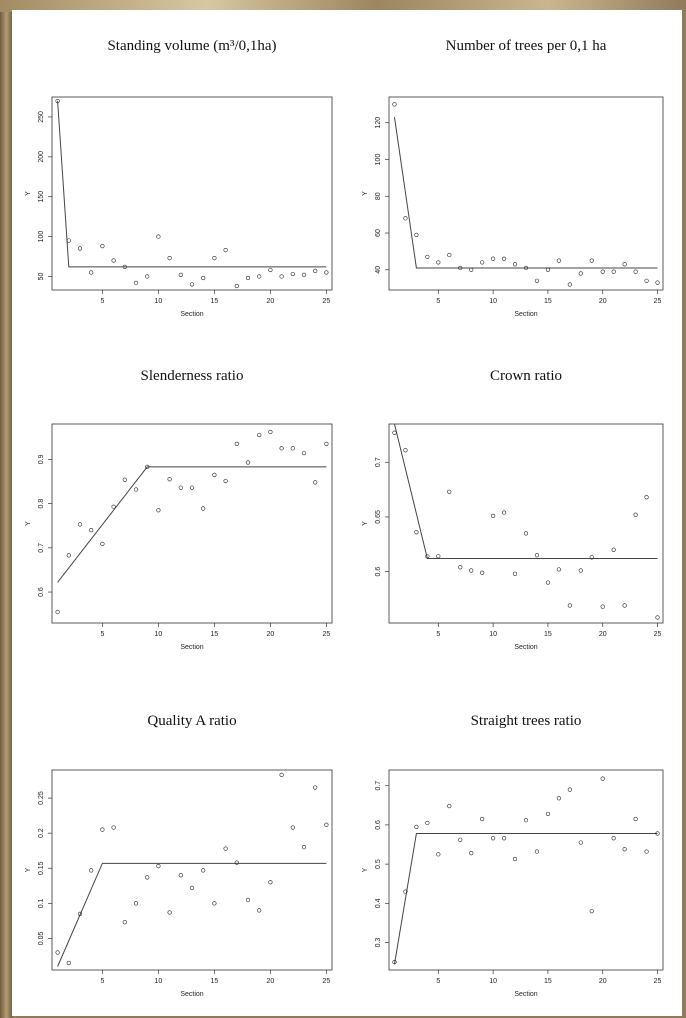 The width and height of the screenshot is (686, 1018). Describe the element at coordinates (343, 6) in the screenshot. I see `background-top-strip` at that location.